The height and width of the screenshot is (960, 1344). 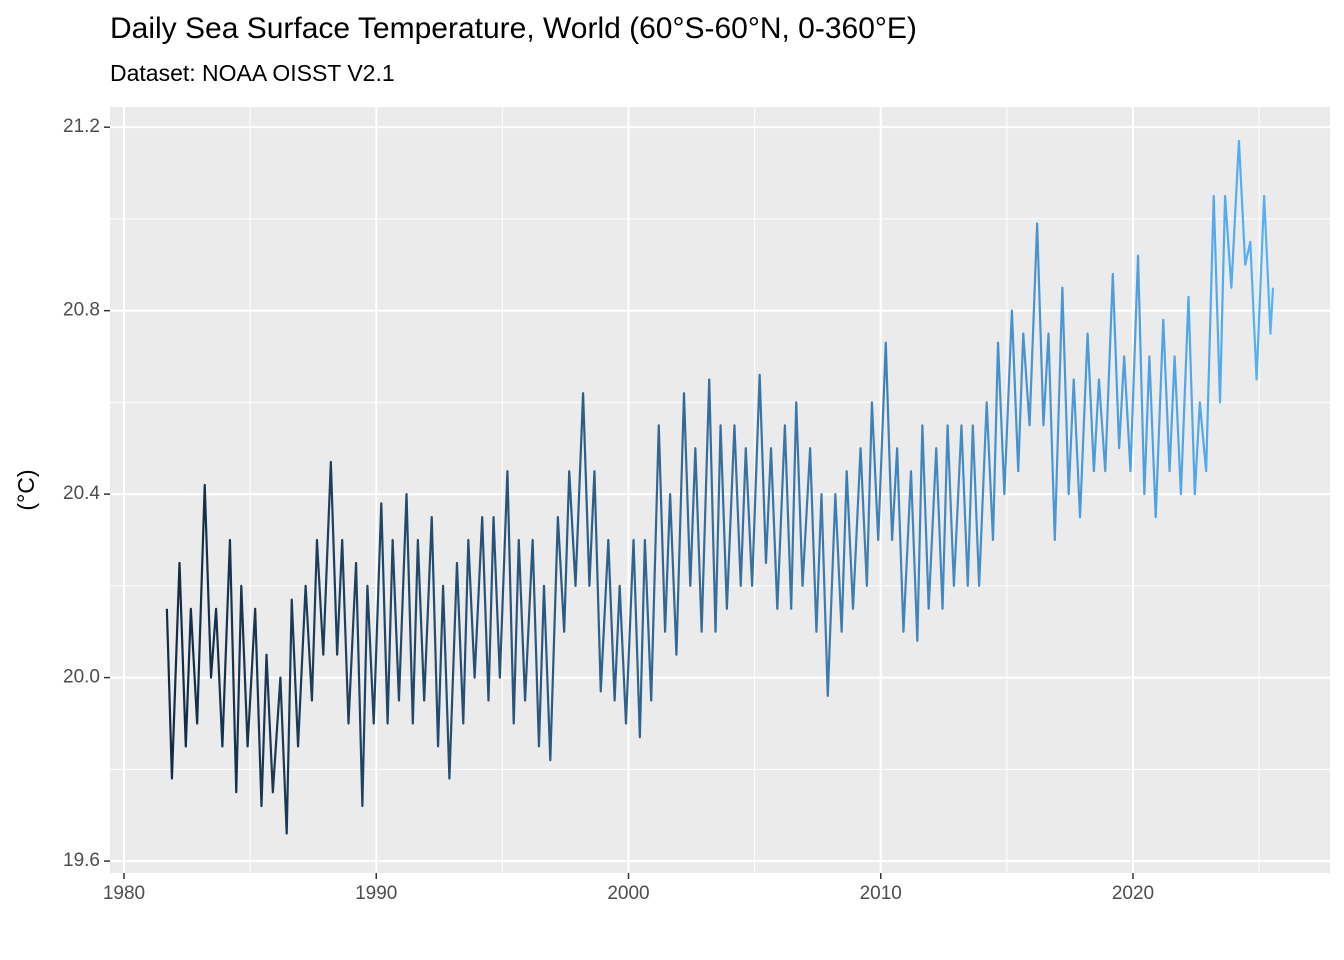 I want to click on y-tick-label: 20.4, so click(x=81, y=493).